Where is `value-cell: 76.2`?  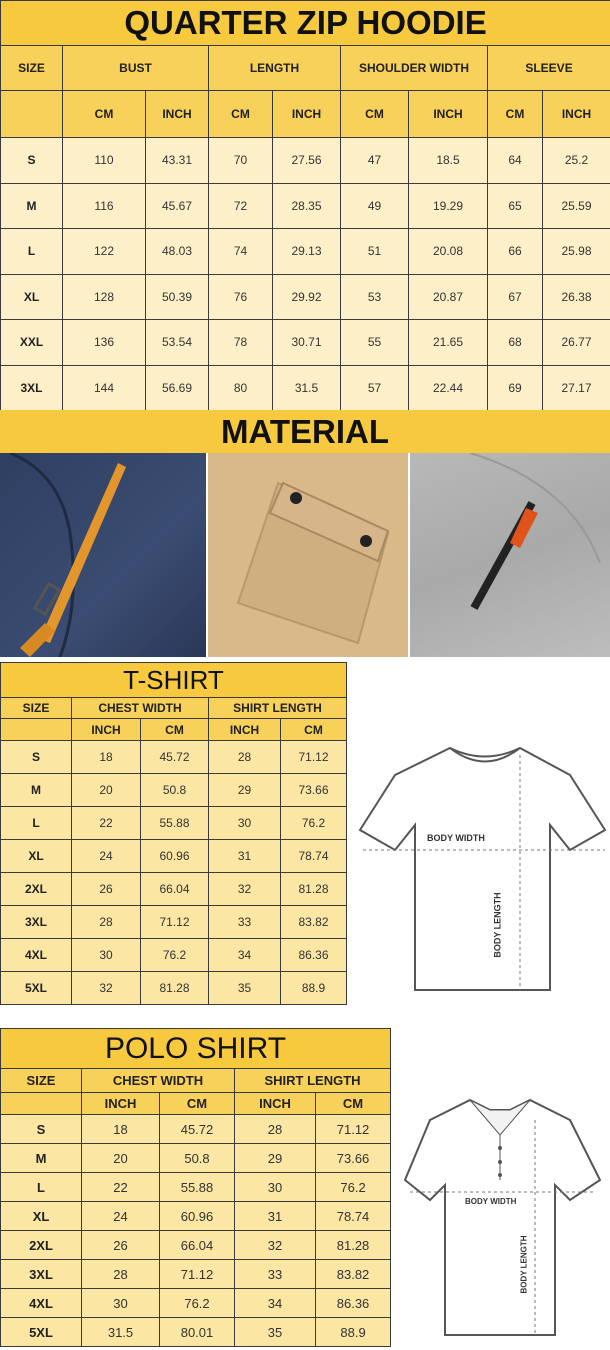
value-cell: 76.2 is located at coordinates (174, 955).